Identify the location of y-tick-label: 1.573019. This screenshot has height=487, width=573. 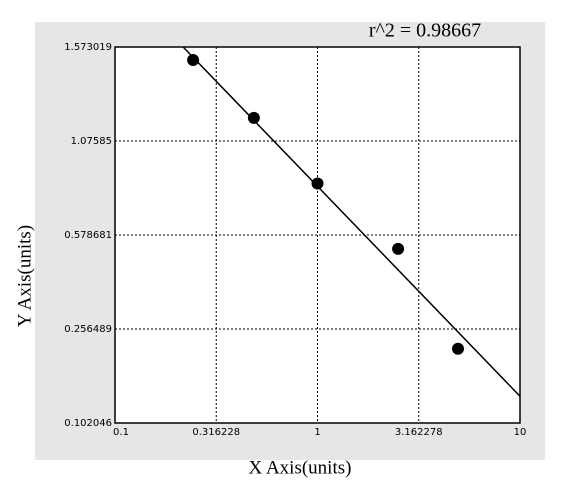
(88, 47).